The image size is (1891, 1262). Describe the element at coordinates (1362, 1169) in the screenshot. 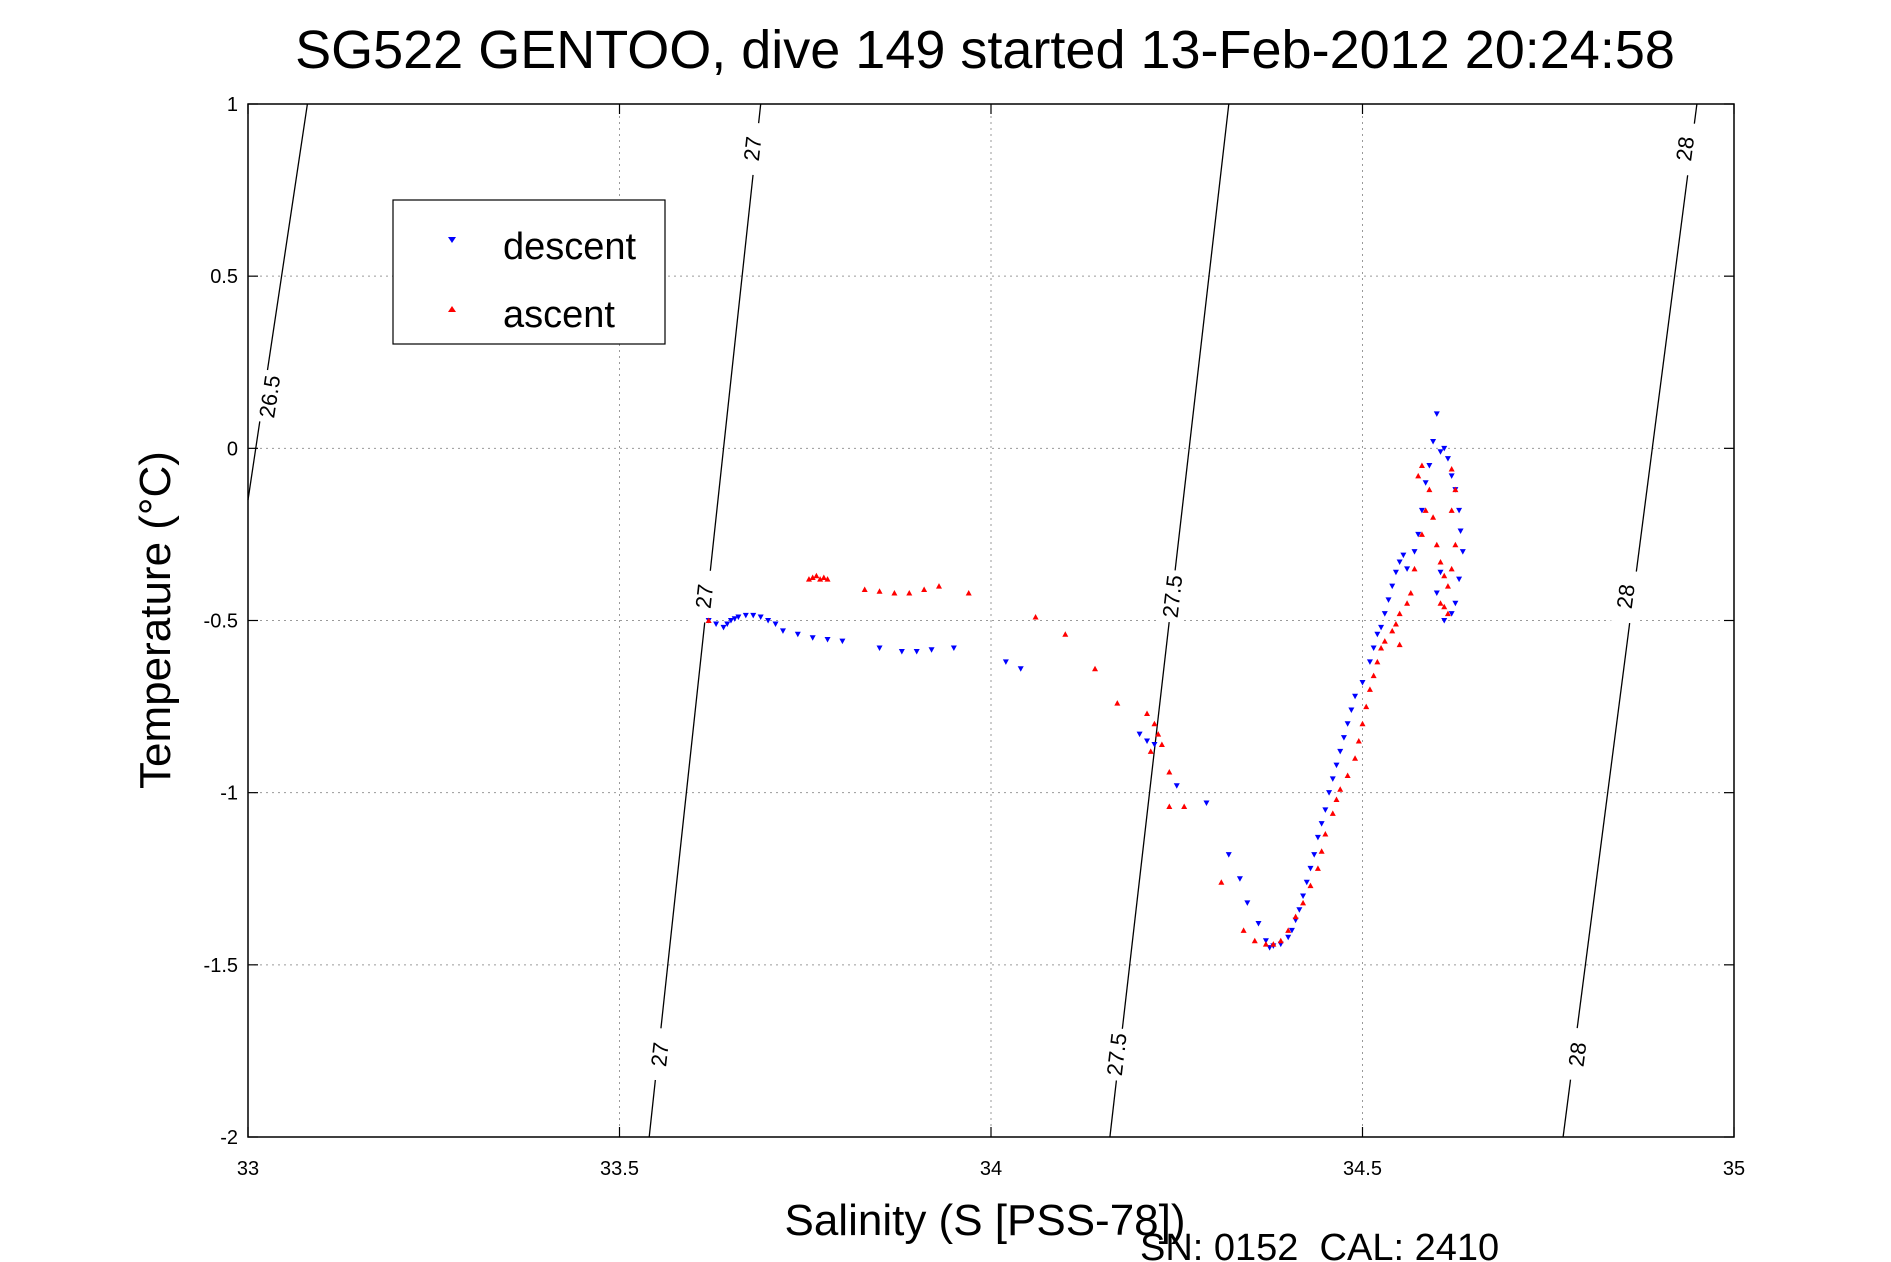

I see `x-tick-label: 34.5` at that location.